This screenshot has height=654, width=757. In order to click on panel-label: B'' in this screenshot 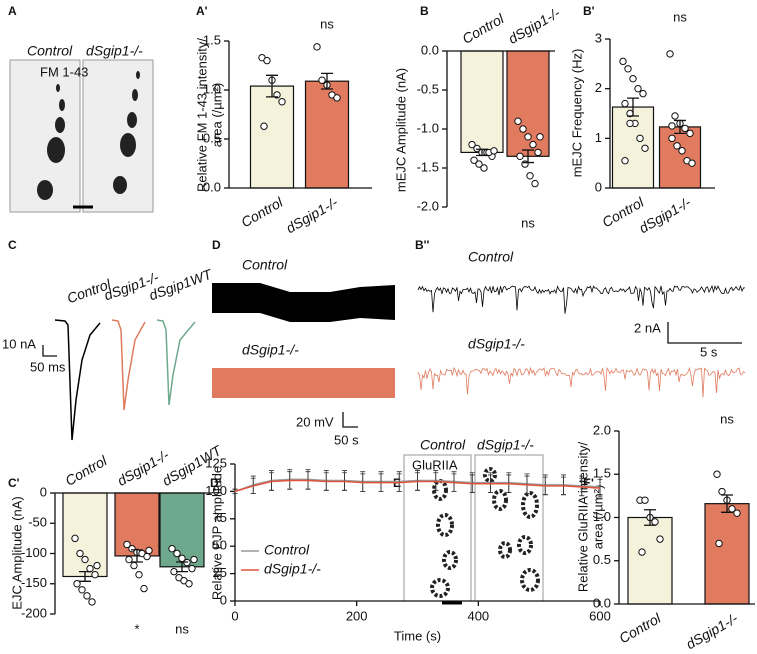, I will do `click(422, 245)`.